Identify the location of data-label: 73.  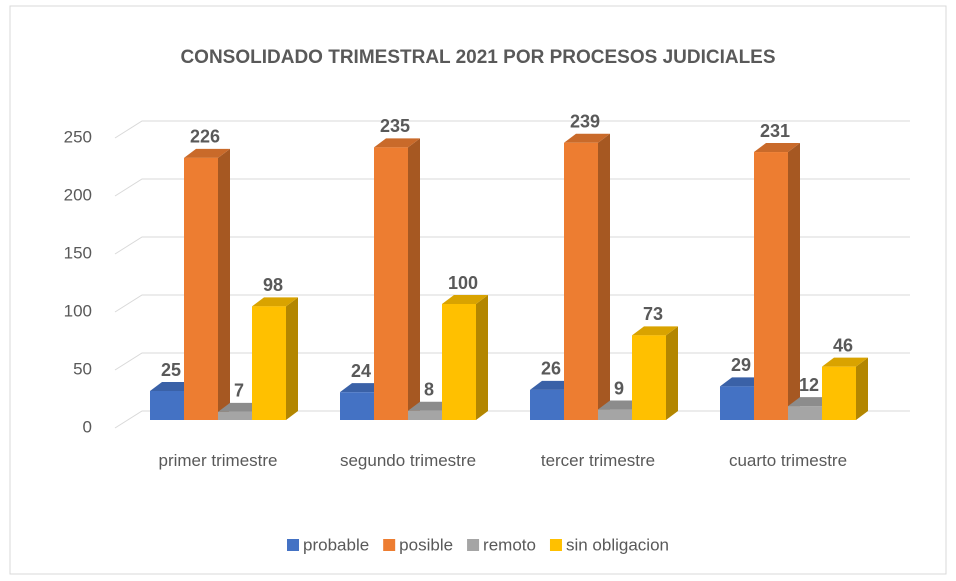
(653, 314).